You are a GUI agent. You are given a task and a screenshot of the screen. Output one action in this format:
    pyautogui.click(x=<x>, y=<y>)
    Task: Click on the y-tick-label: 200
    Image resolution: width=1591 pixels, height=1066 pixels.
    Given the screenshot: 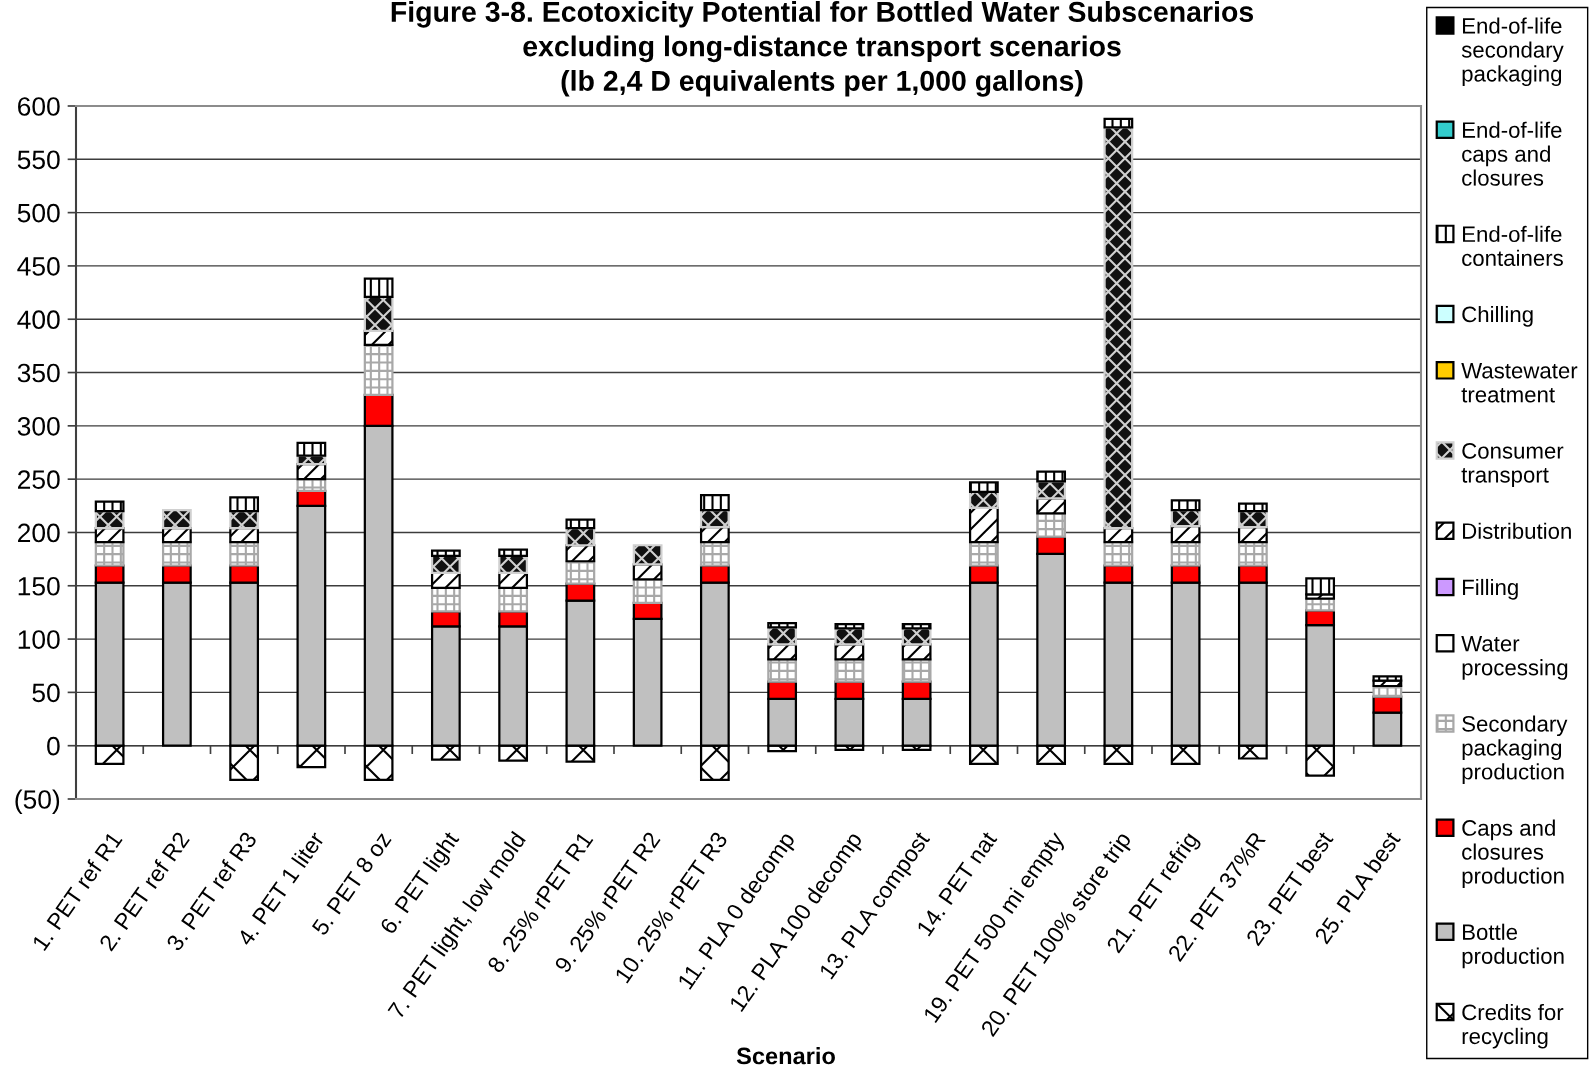 What is the action you would take?
    pyautogui.click(x=39, y=533)
    